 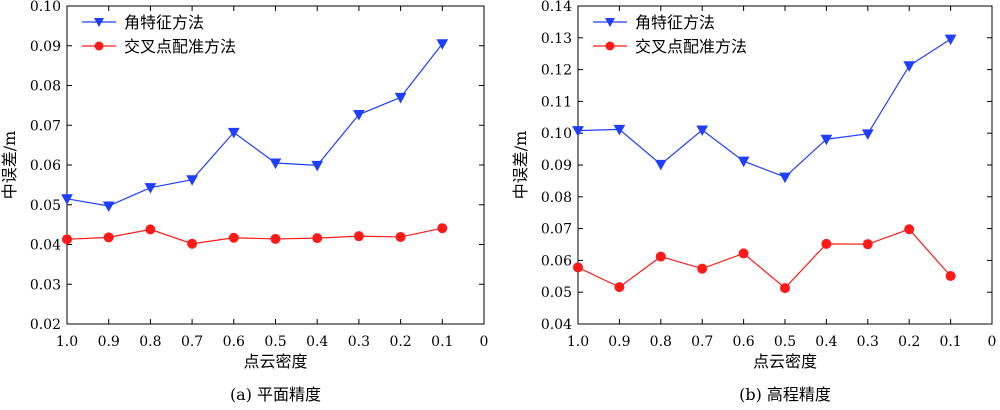 What do you see at coordinates (275, 361) in the screenshot?
I see `x-axis-label: 点云密度` at bounding box center [275, 361].